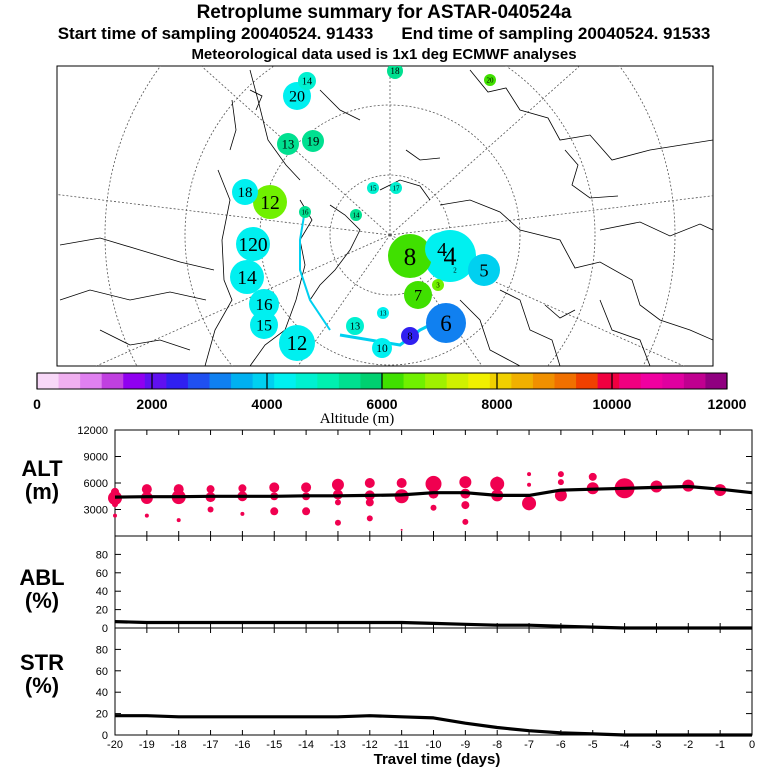  Describe the element at coordinates (151, 404) in the screenshot. I see `colorbar-tick-label: 2000` at that location.